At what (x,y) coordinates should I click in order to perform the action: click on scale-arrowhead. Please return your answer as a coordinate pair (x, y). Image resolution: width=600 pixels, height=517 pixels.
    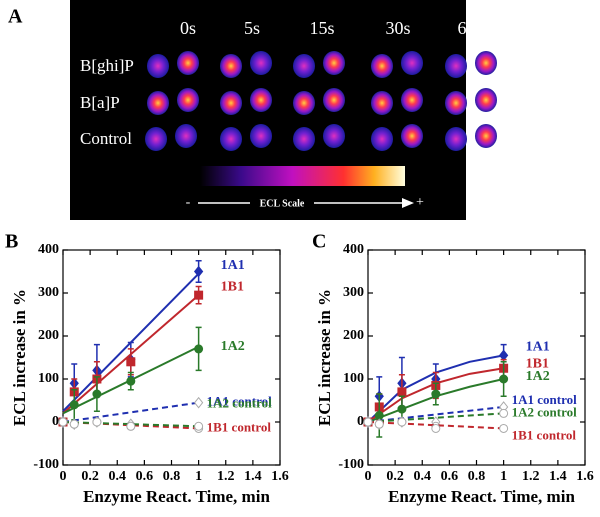
    Looking at the image, I should click on (408, 203).